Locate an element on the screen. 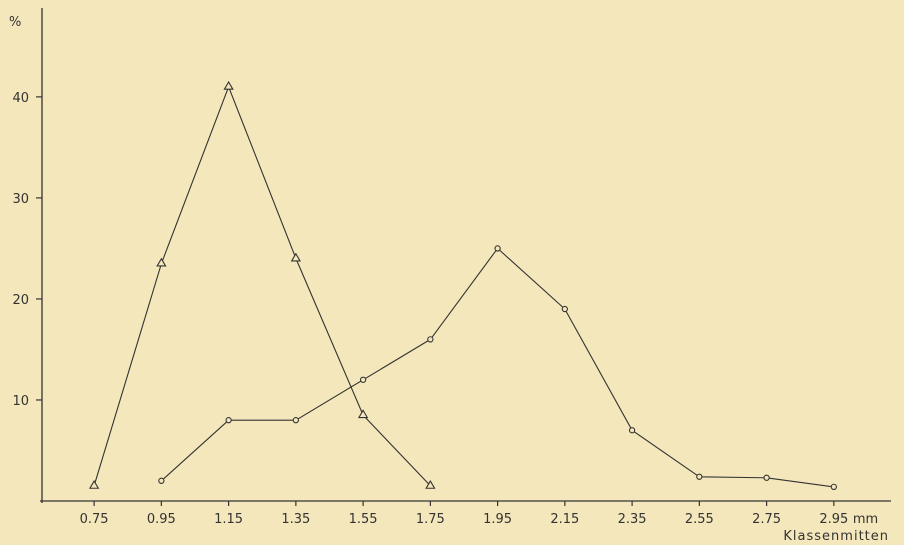 This screenshot has width=904, height=545. x-tick-label: 1.35 is located at coordinates (295, 519).